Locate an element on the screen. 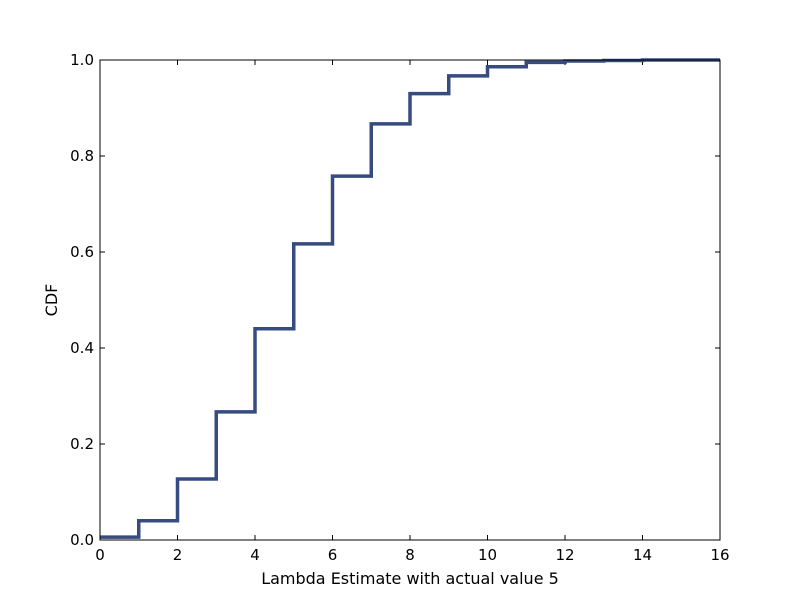  y-tick-label: 0.4 is located at coordinates (82, 348).